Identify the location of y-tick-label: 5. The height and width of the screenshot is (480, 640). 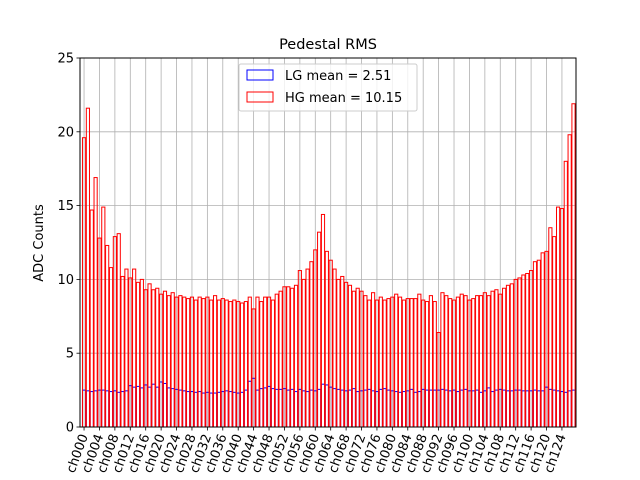
(70, 354).